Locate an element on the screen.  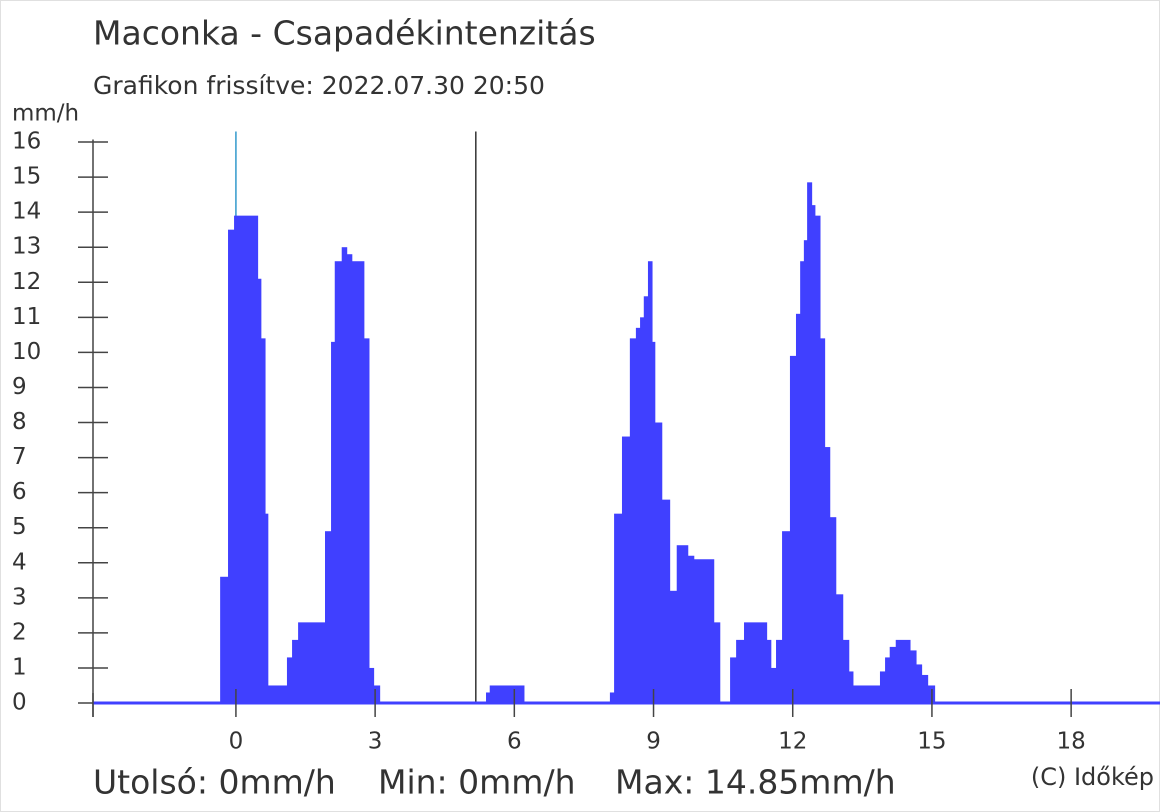
y-tick-label: 3 is located at coordinates (19, 597).